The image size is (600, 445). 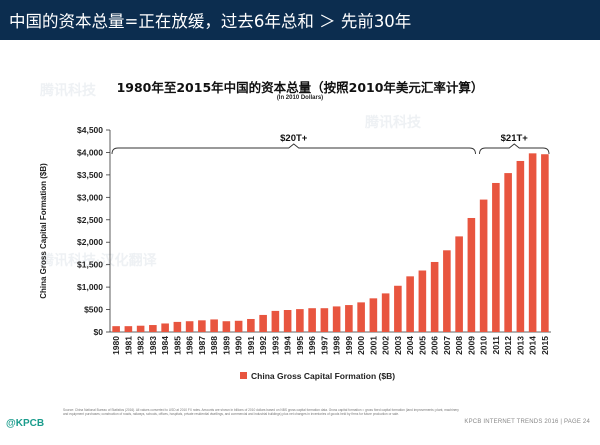 I want to click on x-tick-label: 2007, so click(x=447, y=345).